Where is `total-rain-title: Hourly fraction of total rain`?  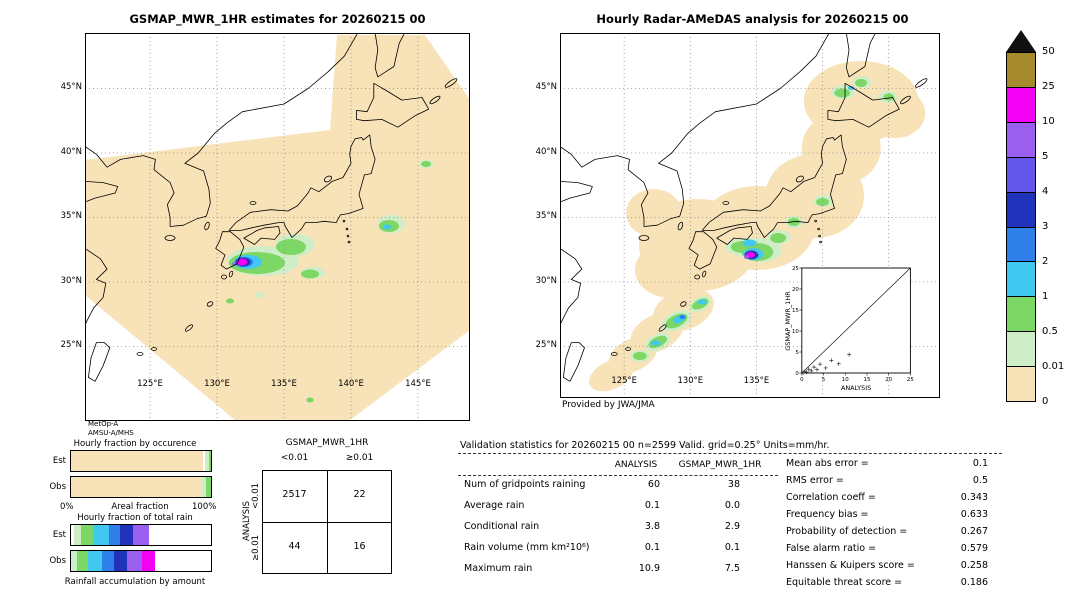 total-rain-title: Hourly fraction of total rain is located at coordinates (135, 518).